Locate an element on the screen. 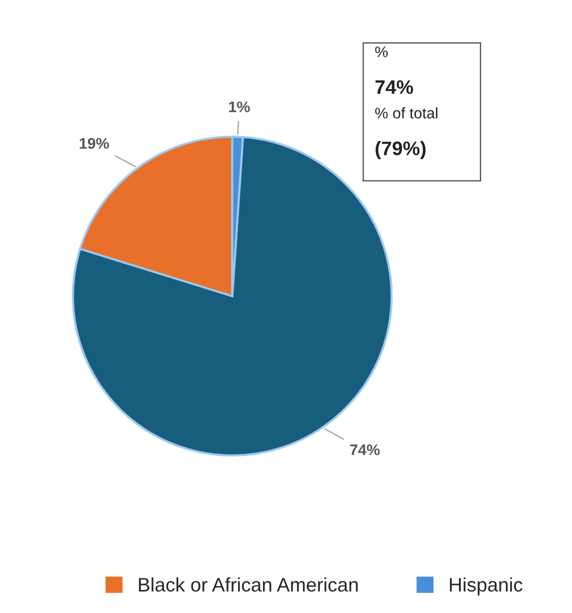 The image size is (572, 613). legend-label: Black or African American is located at coordinates (248, 584).